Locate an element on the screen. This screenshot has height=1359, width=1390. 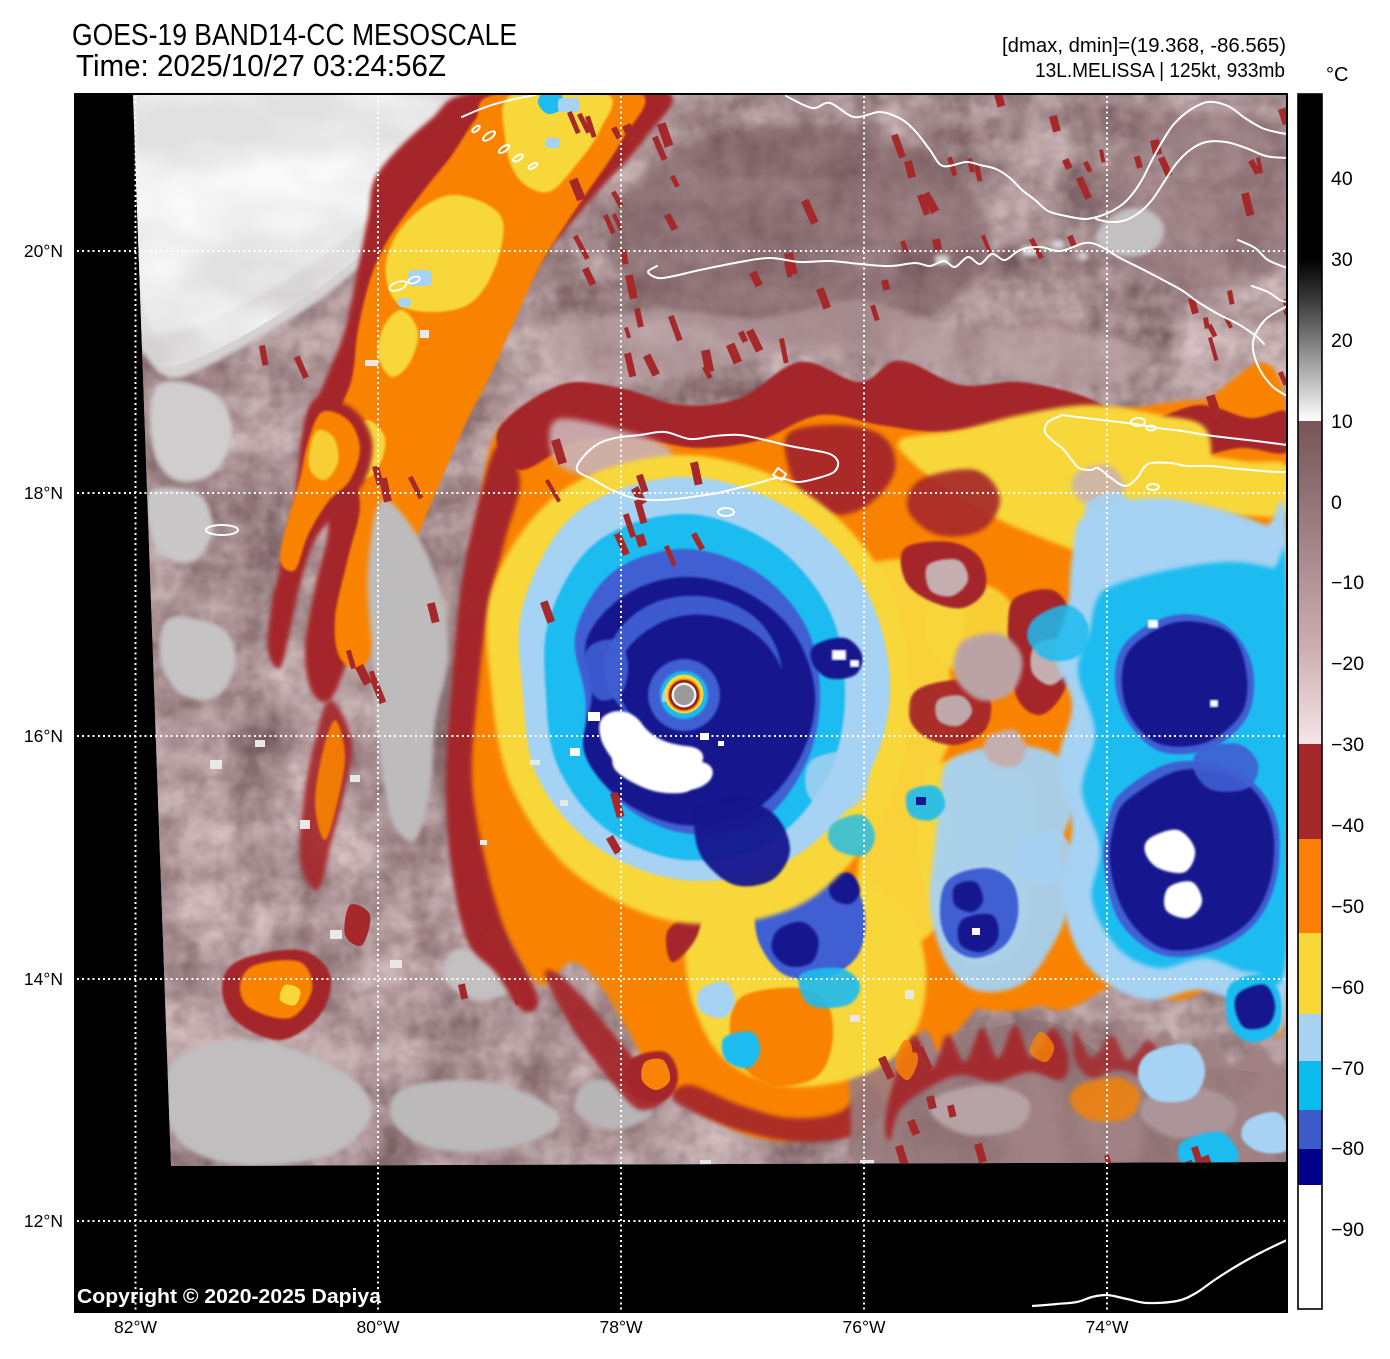
svg-text: −50 is located at coordinates (1347, 907).